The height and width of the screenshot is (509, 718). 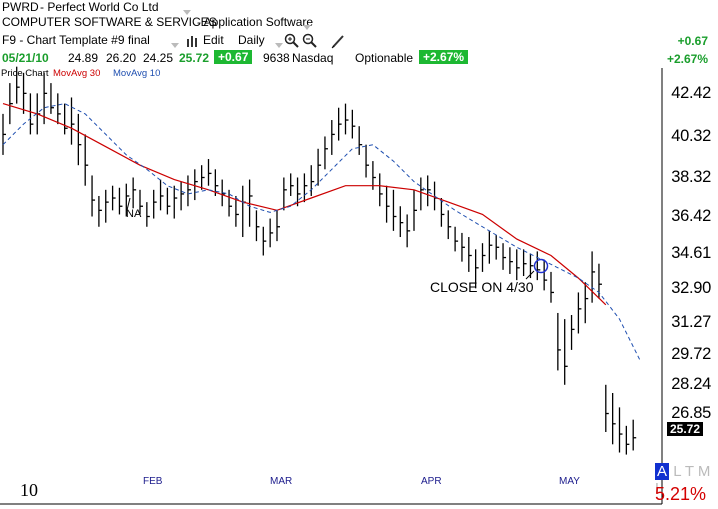 What do you see at coordinates (444, 57) in the screenshot?
I see `quote-change-pct: +2.67%` at bounding box center [444, 57].